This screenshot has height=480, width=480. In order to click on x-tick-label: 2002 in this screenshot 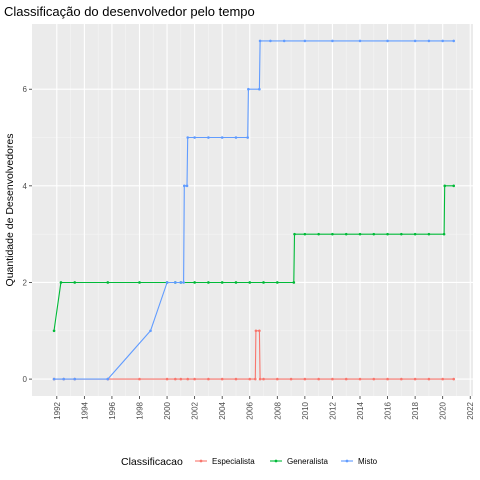, I will do `click(195, 410)`.